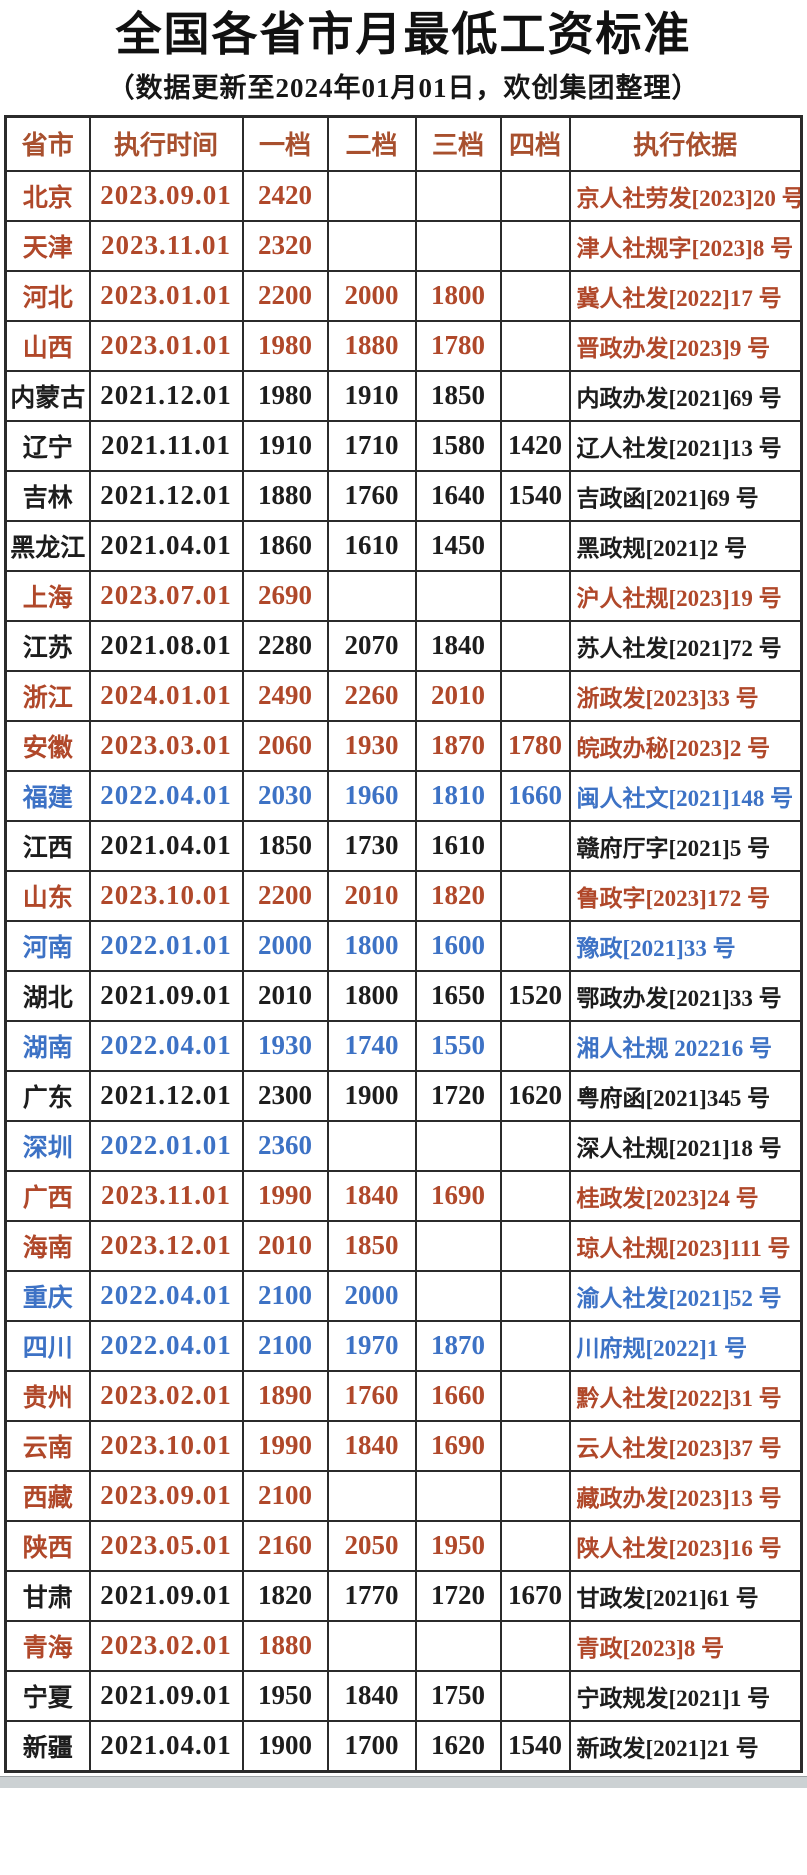 Image resolution: width=807 pixels, height=1875 pixels. What do you see at coordinates (47, 1145) in the screenshot?
I see `cell-province: 深圳` at bounding box center [47, 1145].